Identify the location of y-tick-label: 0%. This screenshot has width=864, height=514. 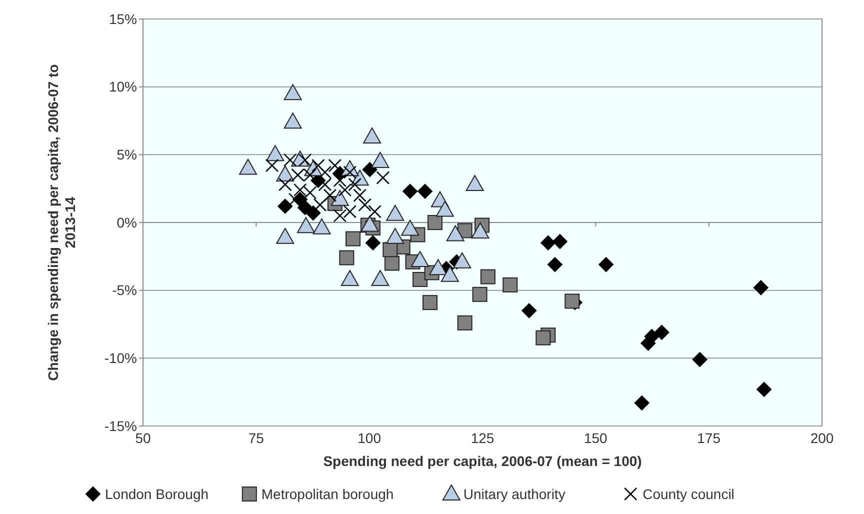
(126, 222).